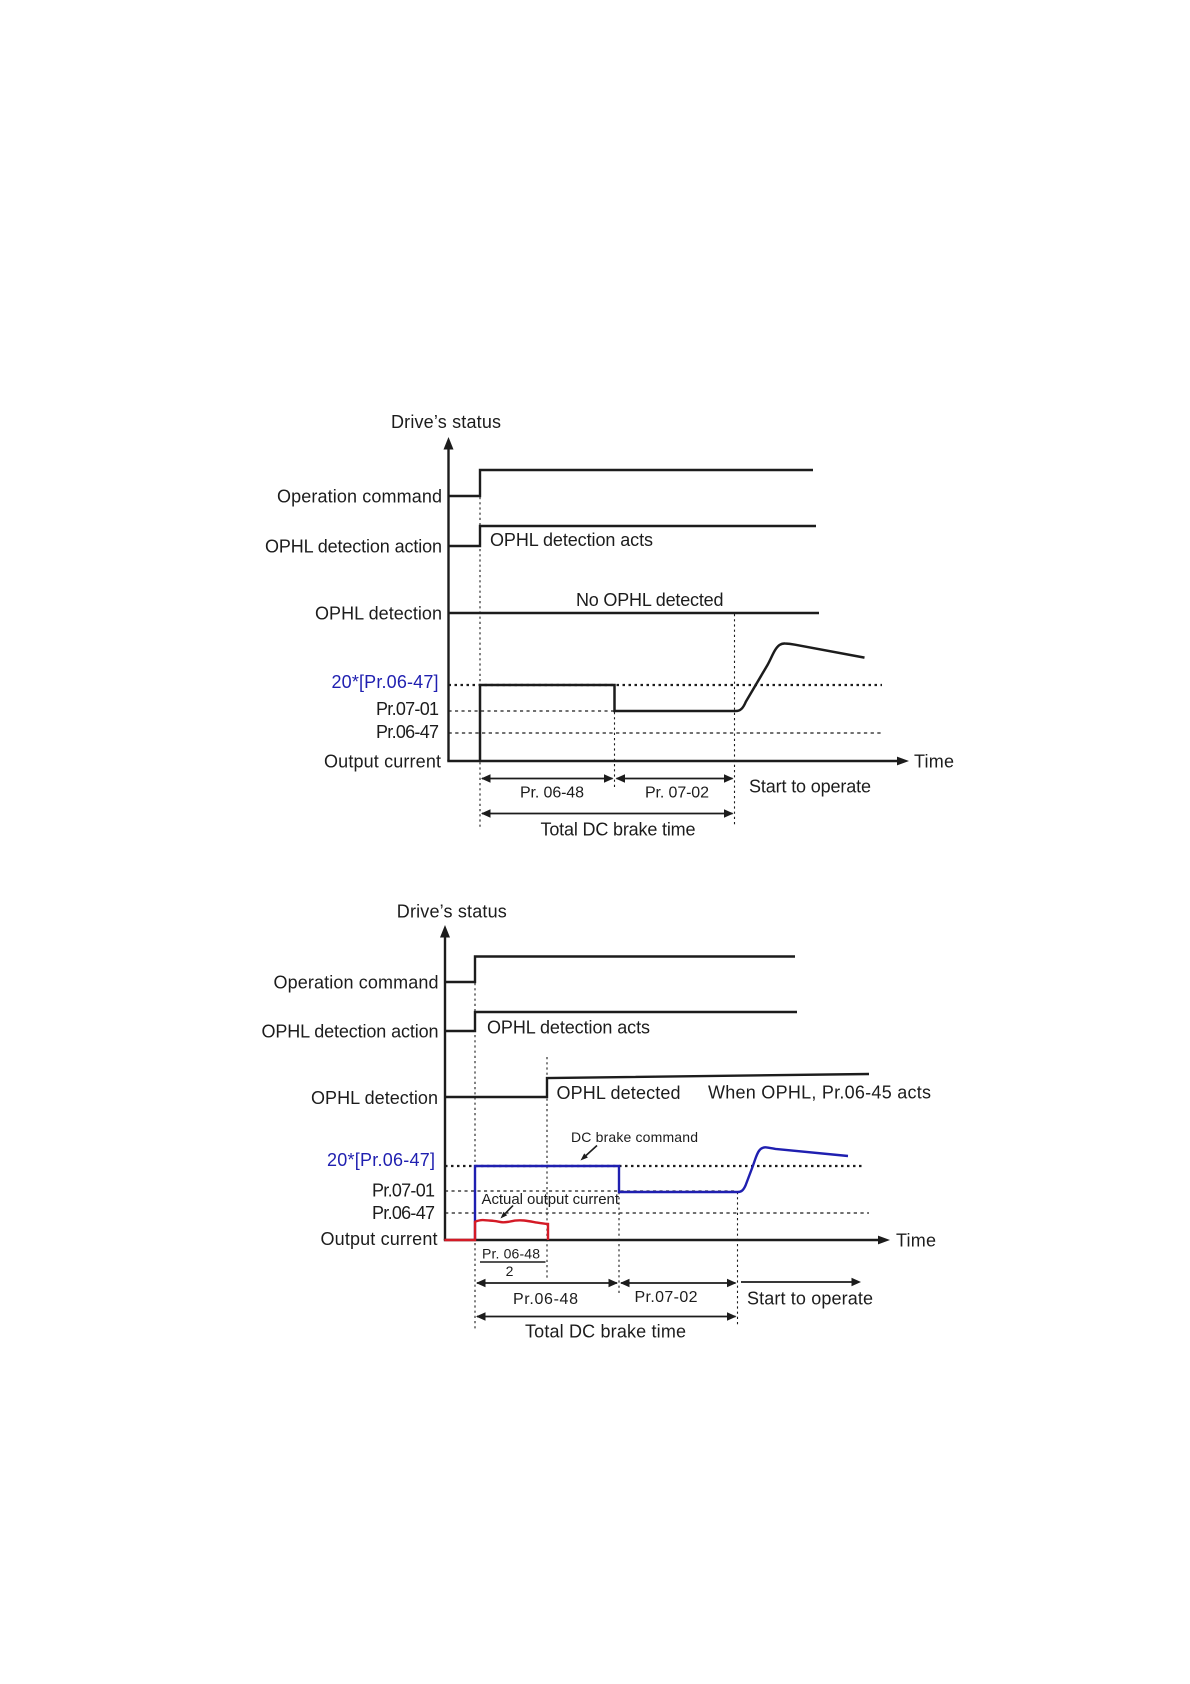 The width and height of the screenshot is (1190, 1684). Describe the element at coordinates (677, 793) in the screenshot. I see `svg-text: Pr. 07-02` at that location.